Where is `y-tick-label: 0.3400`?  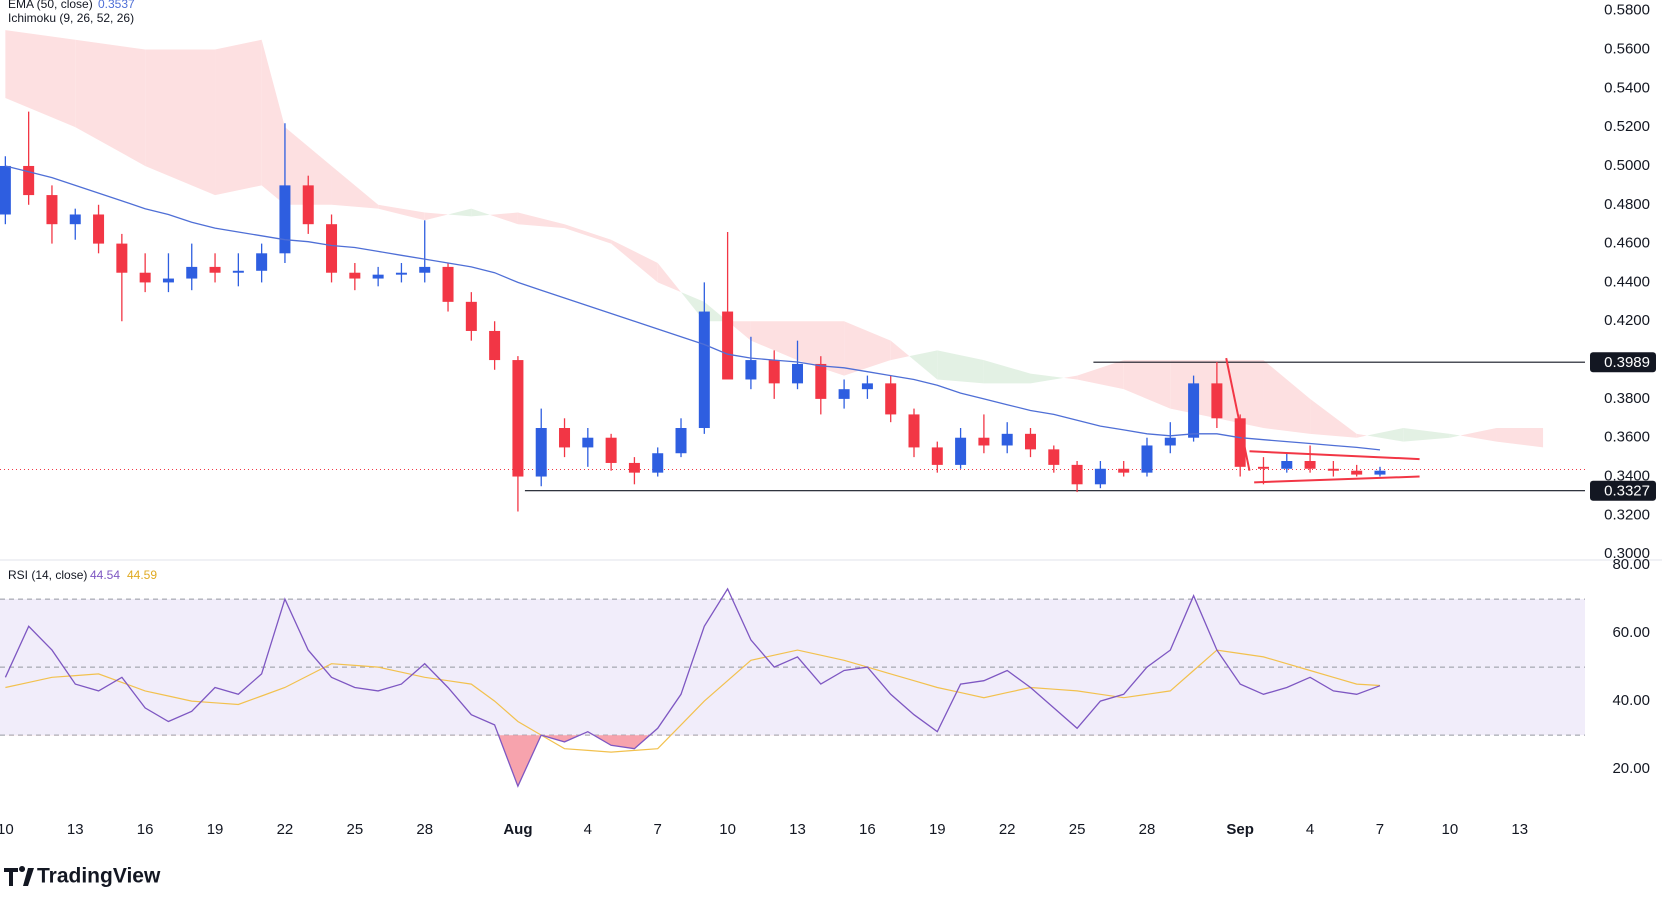 y-tick-label: 0.3400 is located at coordinates (1627, 476).